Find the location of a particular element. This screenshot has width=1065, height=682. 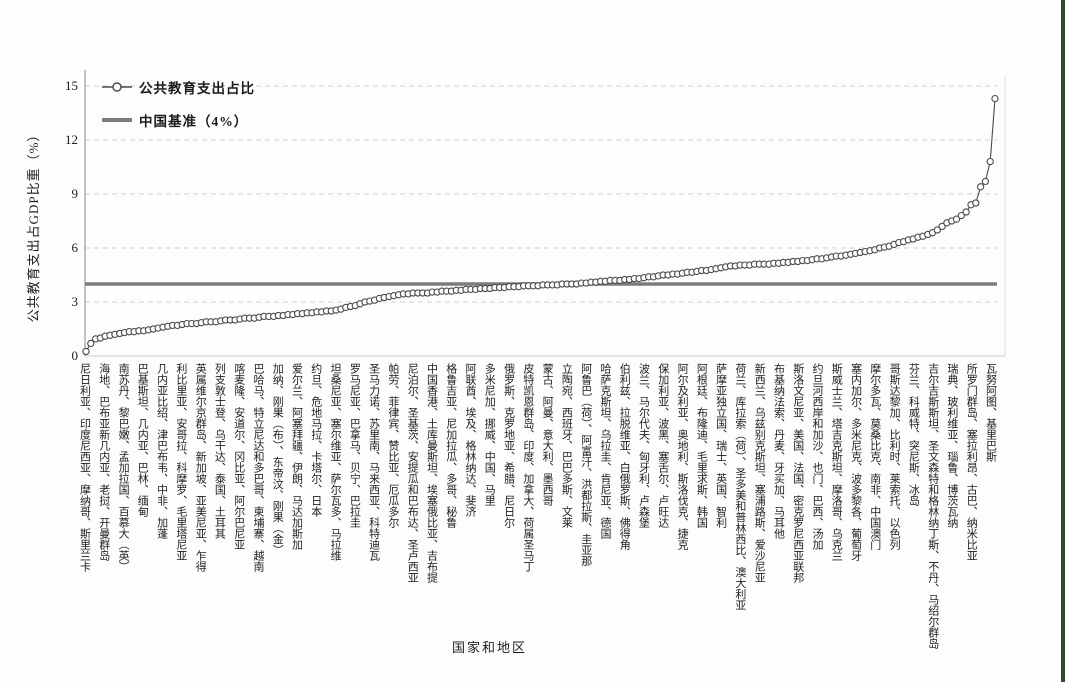

country-label-column: 塞内加尔、多米尼克、波多黎各、葡萄牙 is located at coordinates (855, 462).